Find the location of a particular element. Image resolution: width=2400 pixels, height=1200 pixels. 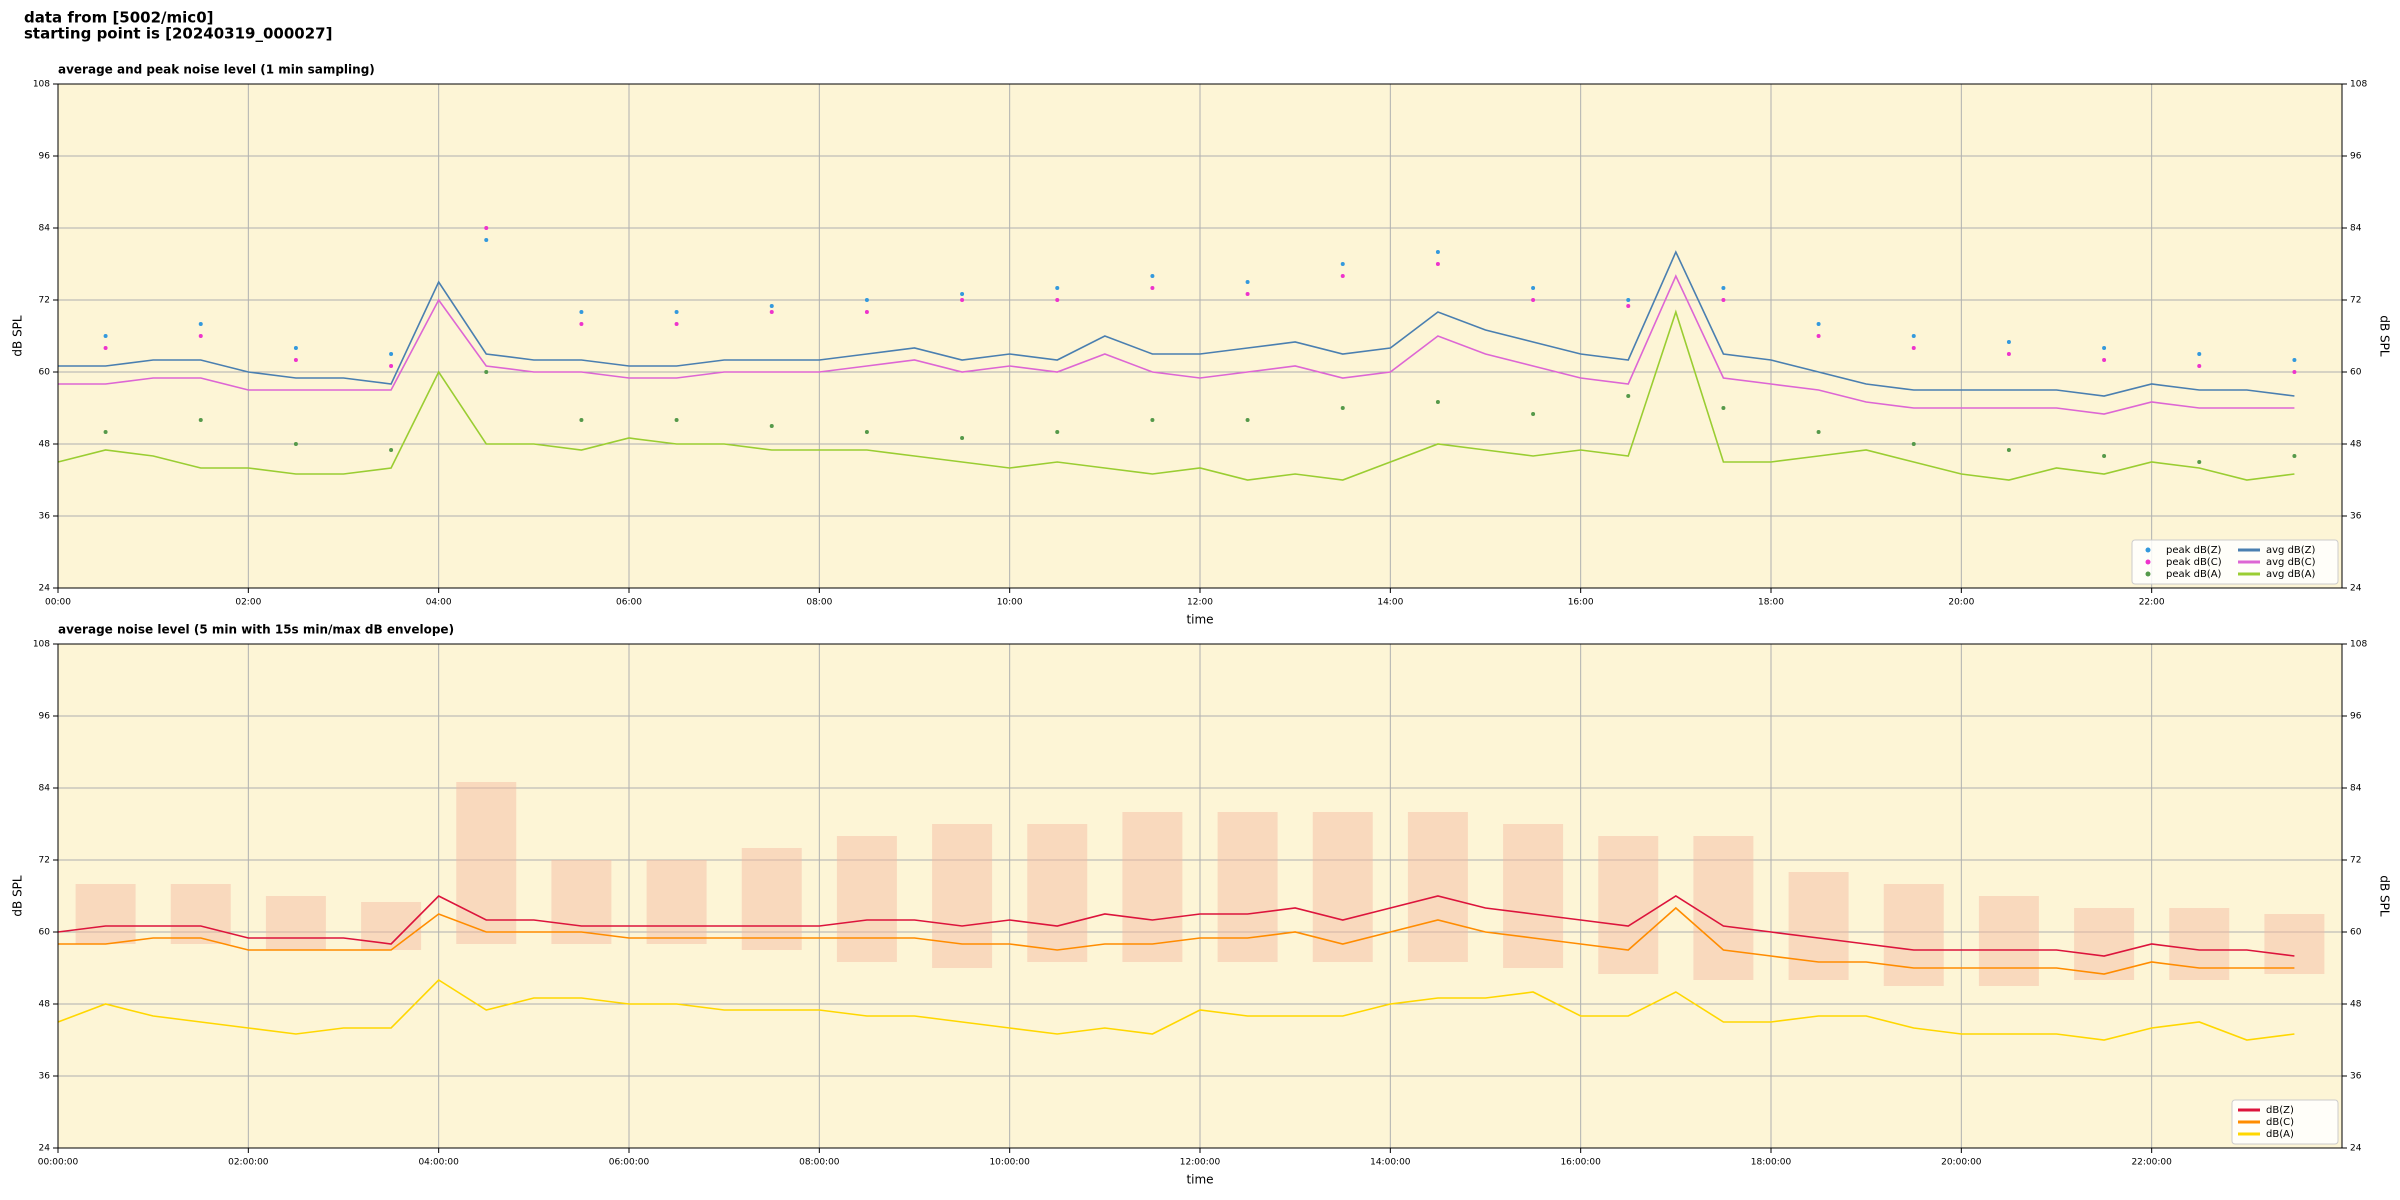

x-tick-label: 14:00:00 is located at coordinates (1390, 1163).